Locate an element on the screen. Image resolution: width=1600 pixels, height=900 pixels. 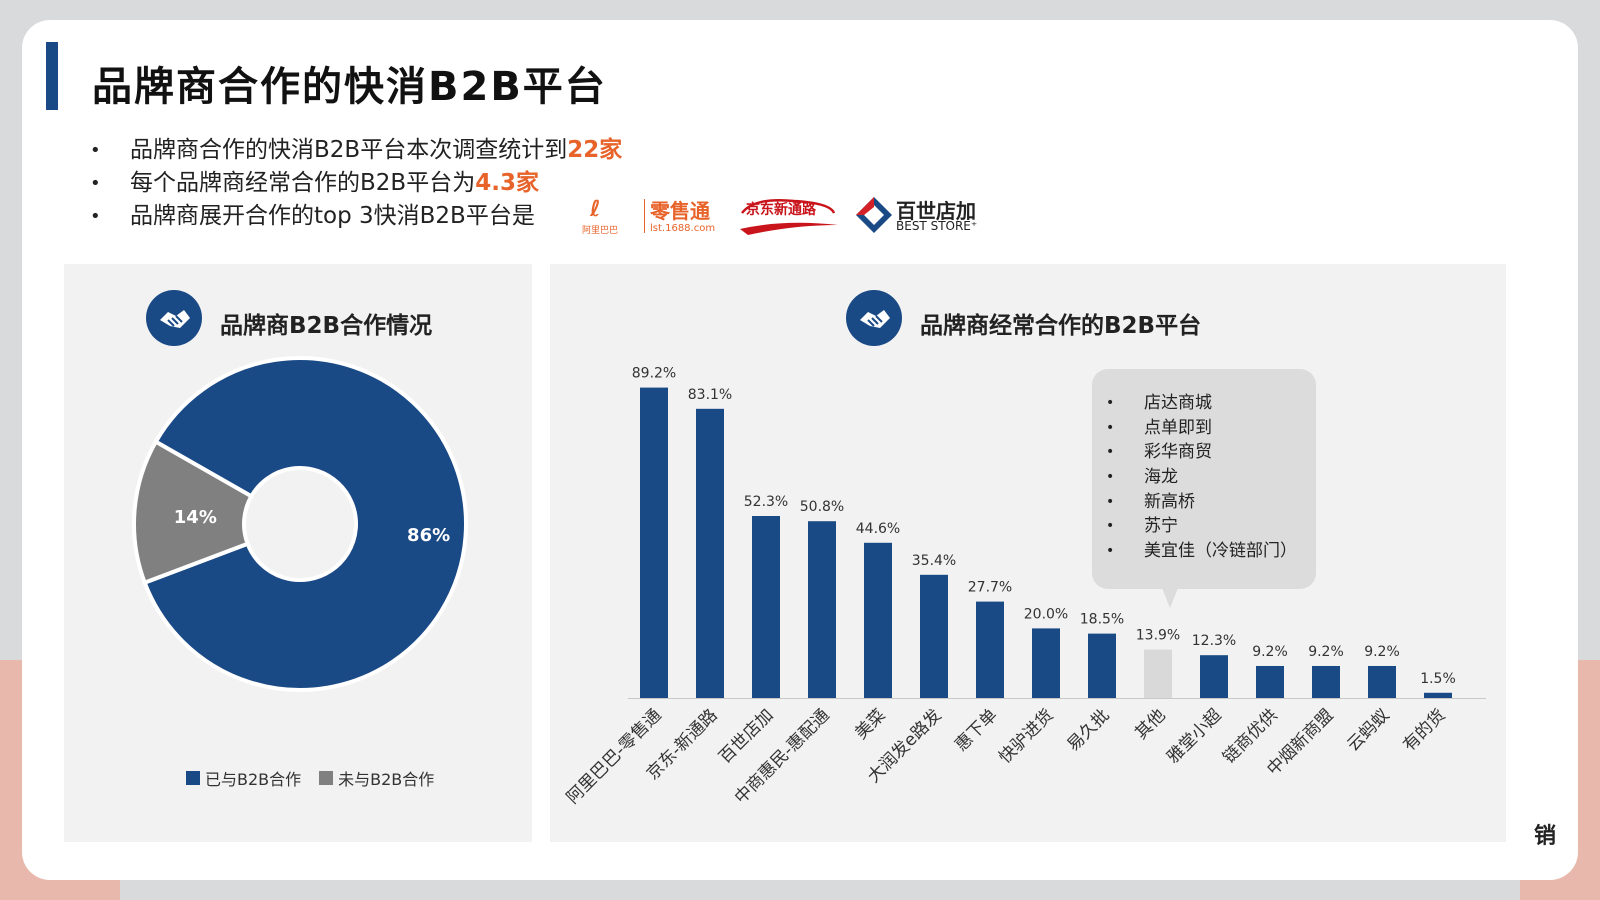
callout-item: • 海龙 is located at coordinates (1201, 477).